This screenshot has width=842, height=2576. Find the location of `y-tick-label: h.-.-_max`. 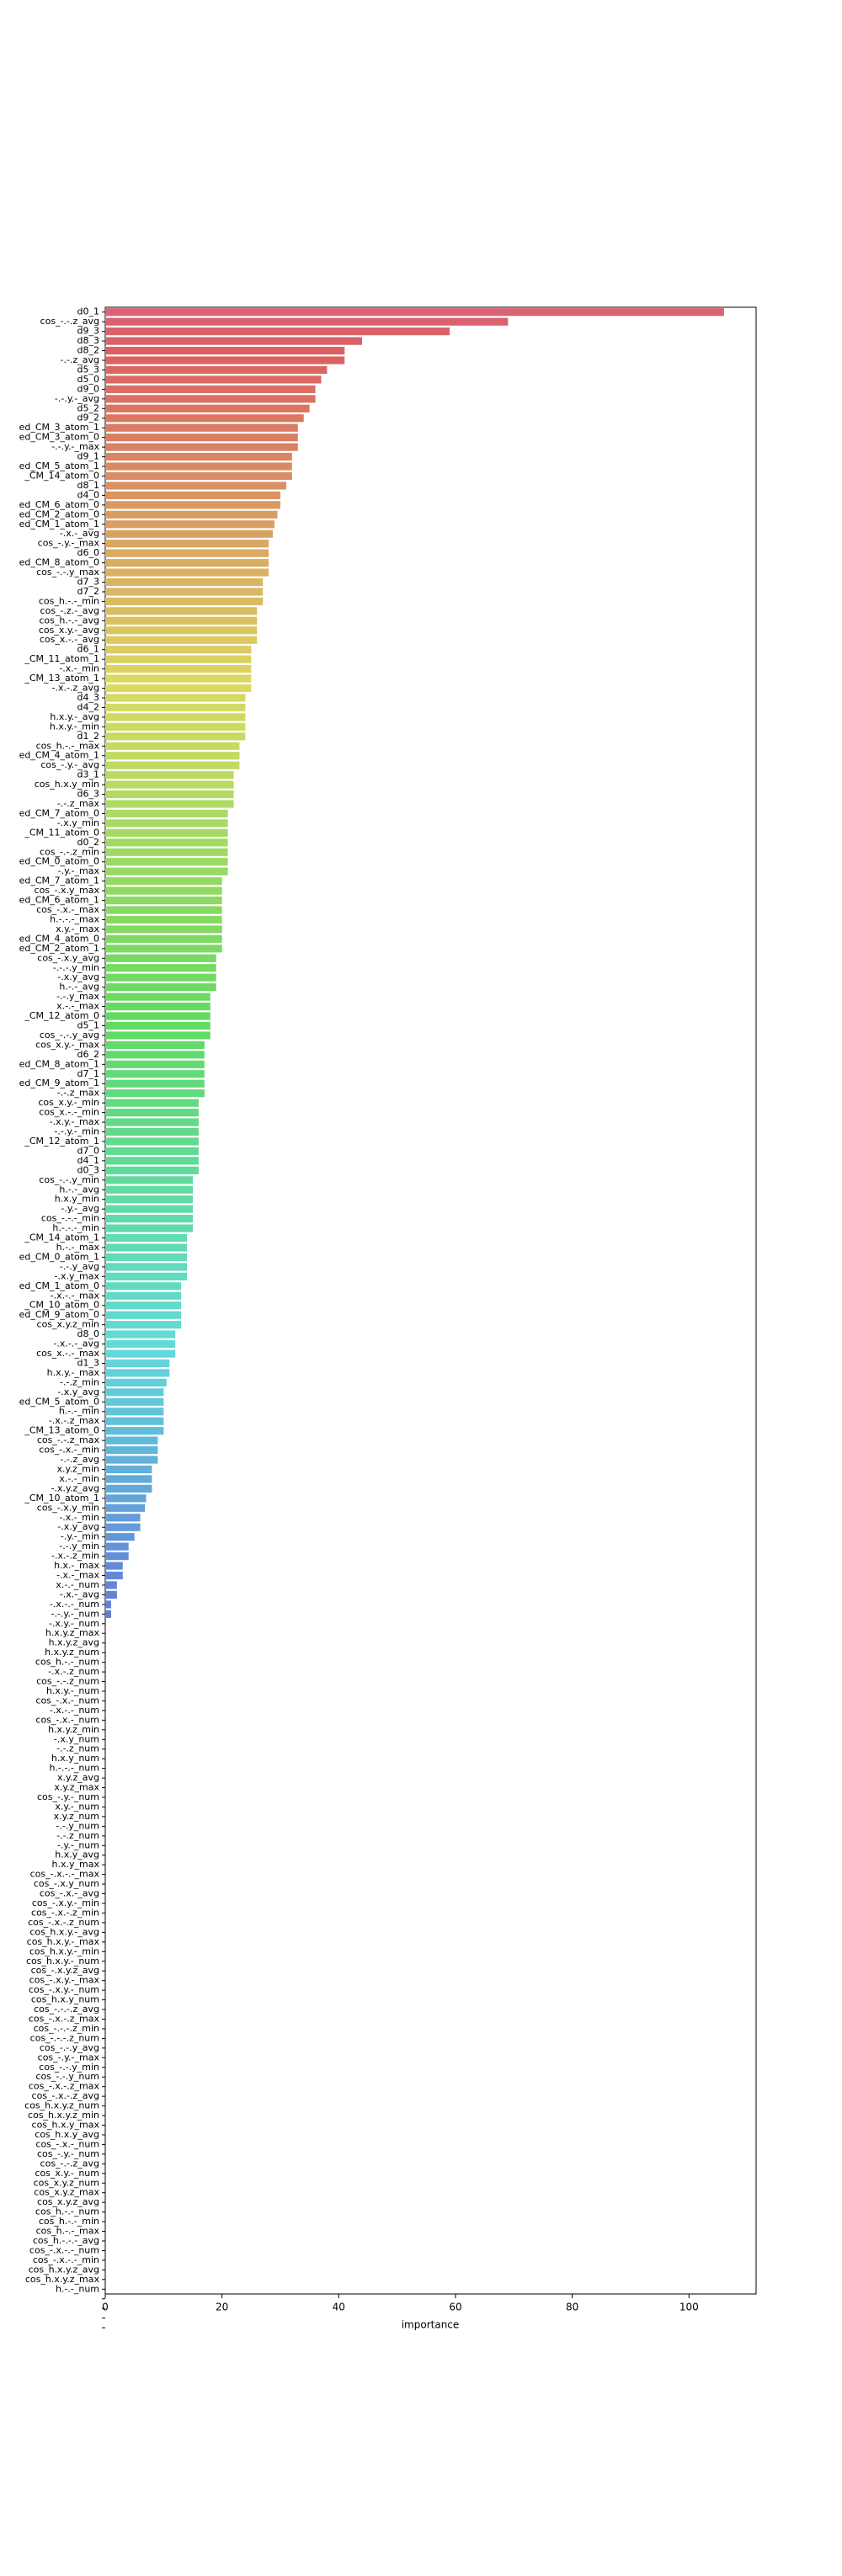

y-tick-label: h.-.-_max is located at coordinates (78, 1248).